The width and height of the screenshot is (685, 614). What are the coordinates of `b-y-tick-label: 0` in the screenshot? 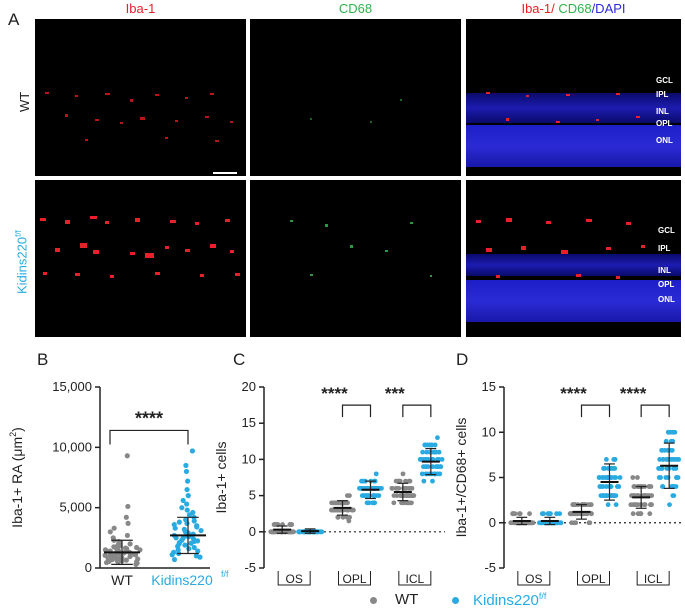 It's located at (88, 567).